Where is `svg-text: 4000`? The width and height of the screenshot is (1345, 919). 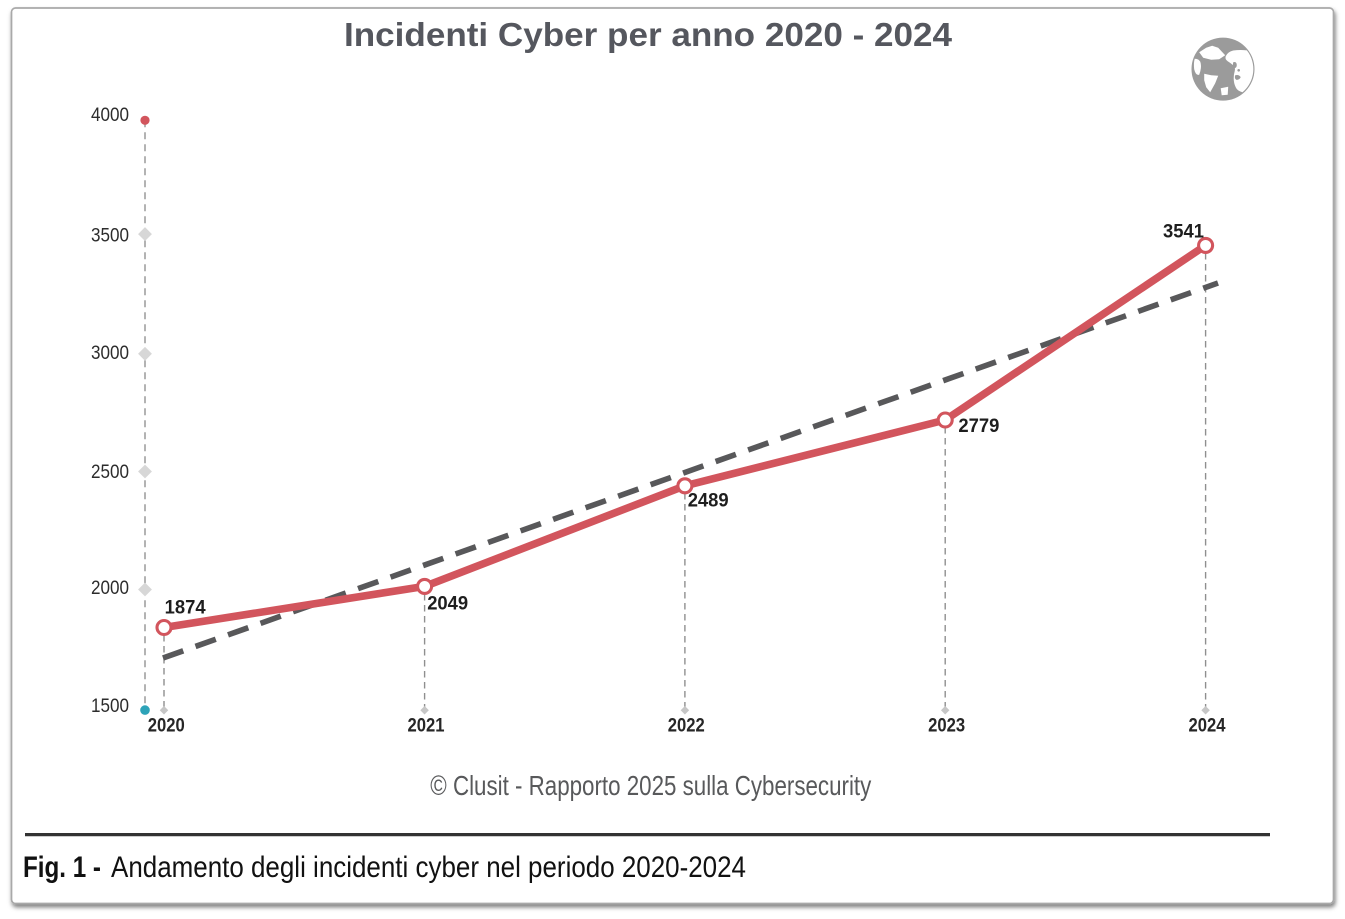
svg-text: 4000 is located at coordinates (110, 115).